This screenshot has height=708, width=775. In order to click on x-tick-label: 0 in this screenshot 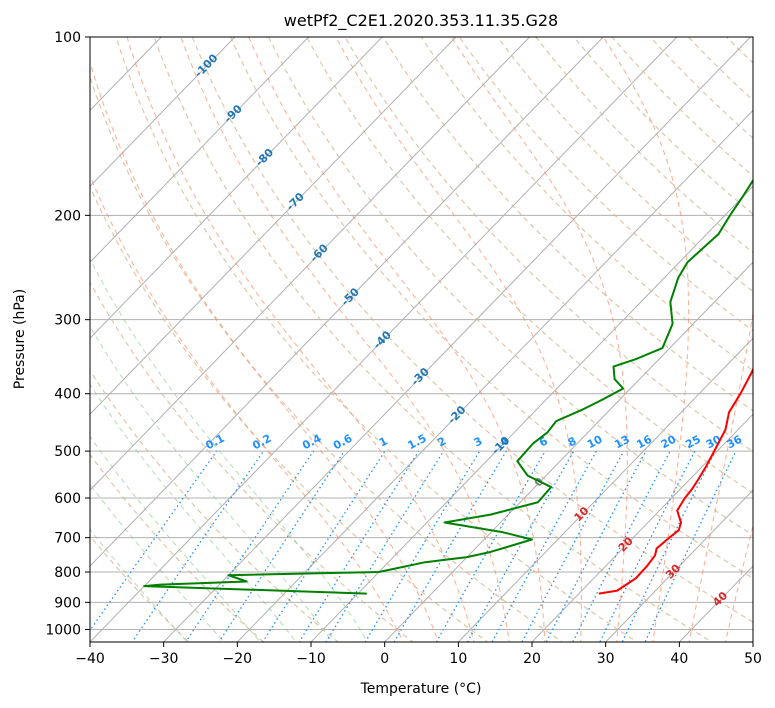, I will do `click(384, 659)`.